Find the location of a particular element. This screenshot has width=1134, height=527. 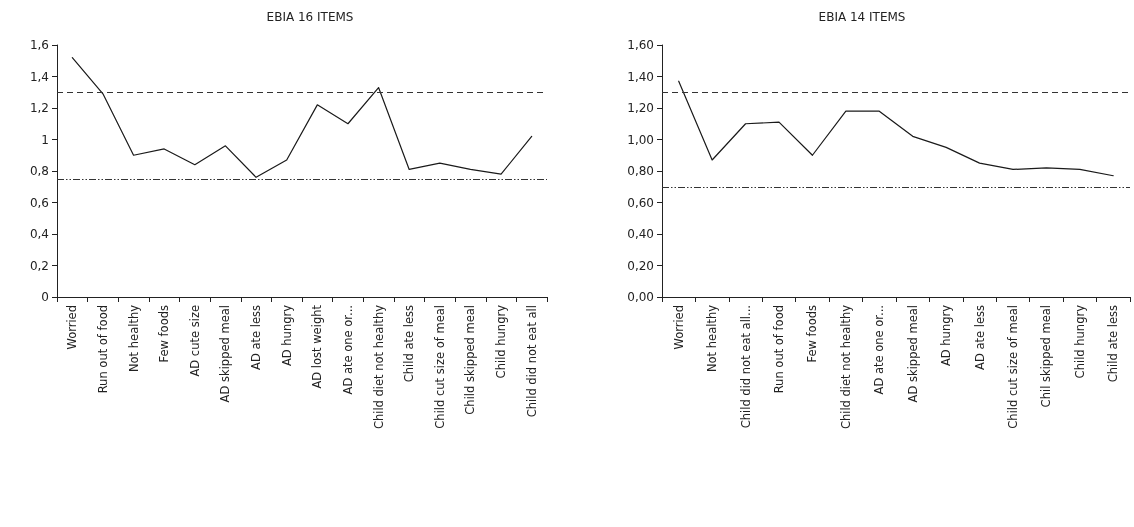

y-tick-label: 1,40 is located at coordinates (640, 76).